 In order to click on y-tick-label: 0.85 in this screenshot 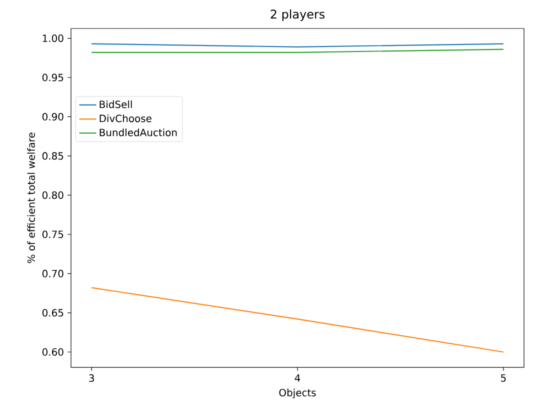, I will do `click(53, 156)`.